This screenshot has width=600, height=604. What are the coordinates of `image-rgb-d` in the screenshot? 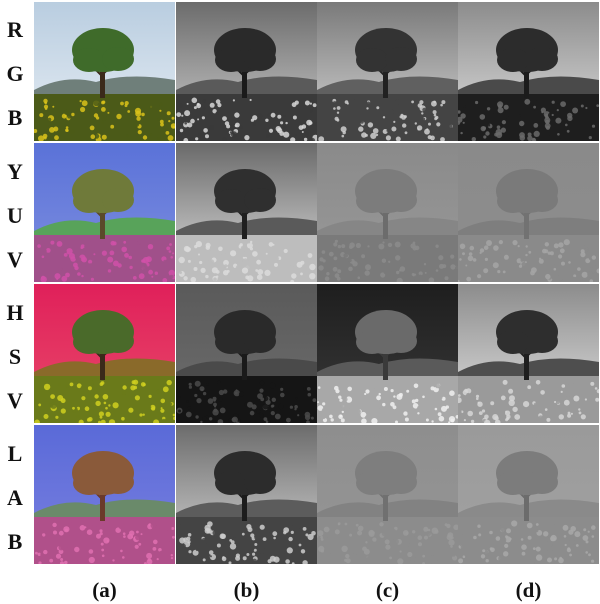 It's located at (528, 71).